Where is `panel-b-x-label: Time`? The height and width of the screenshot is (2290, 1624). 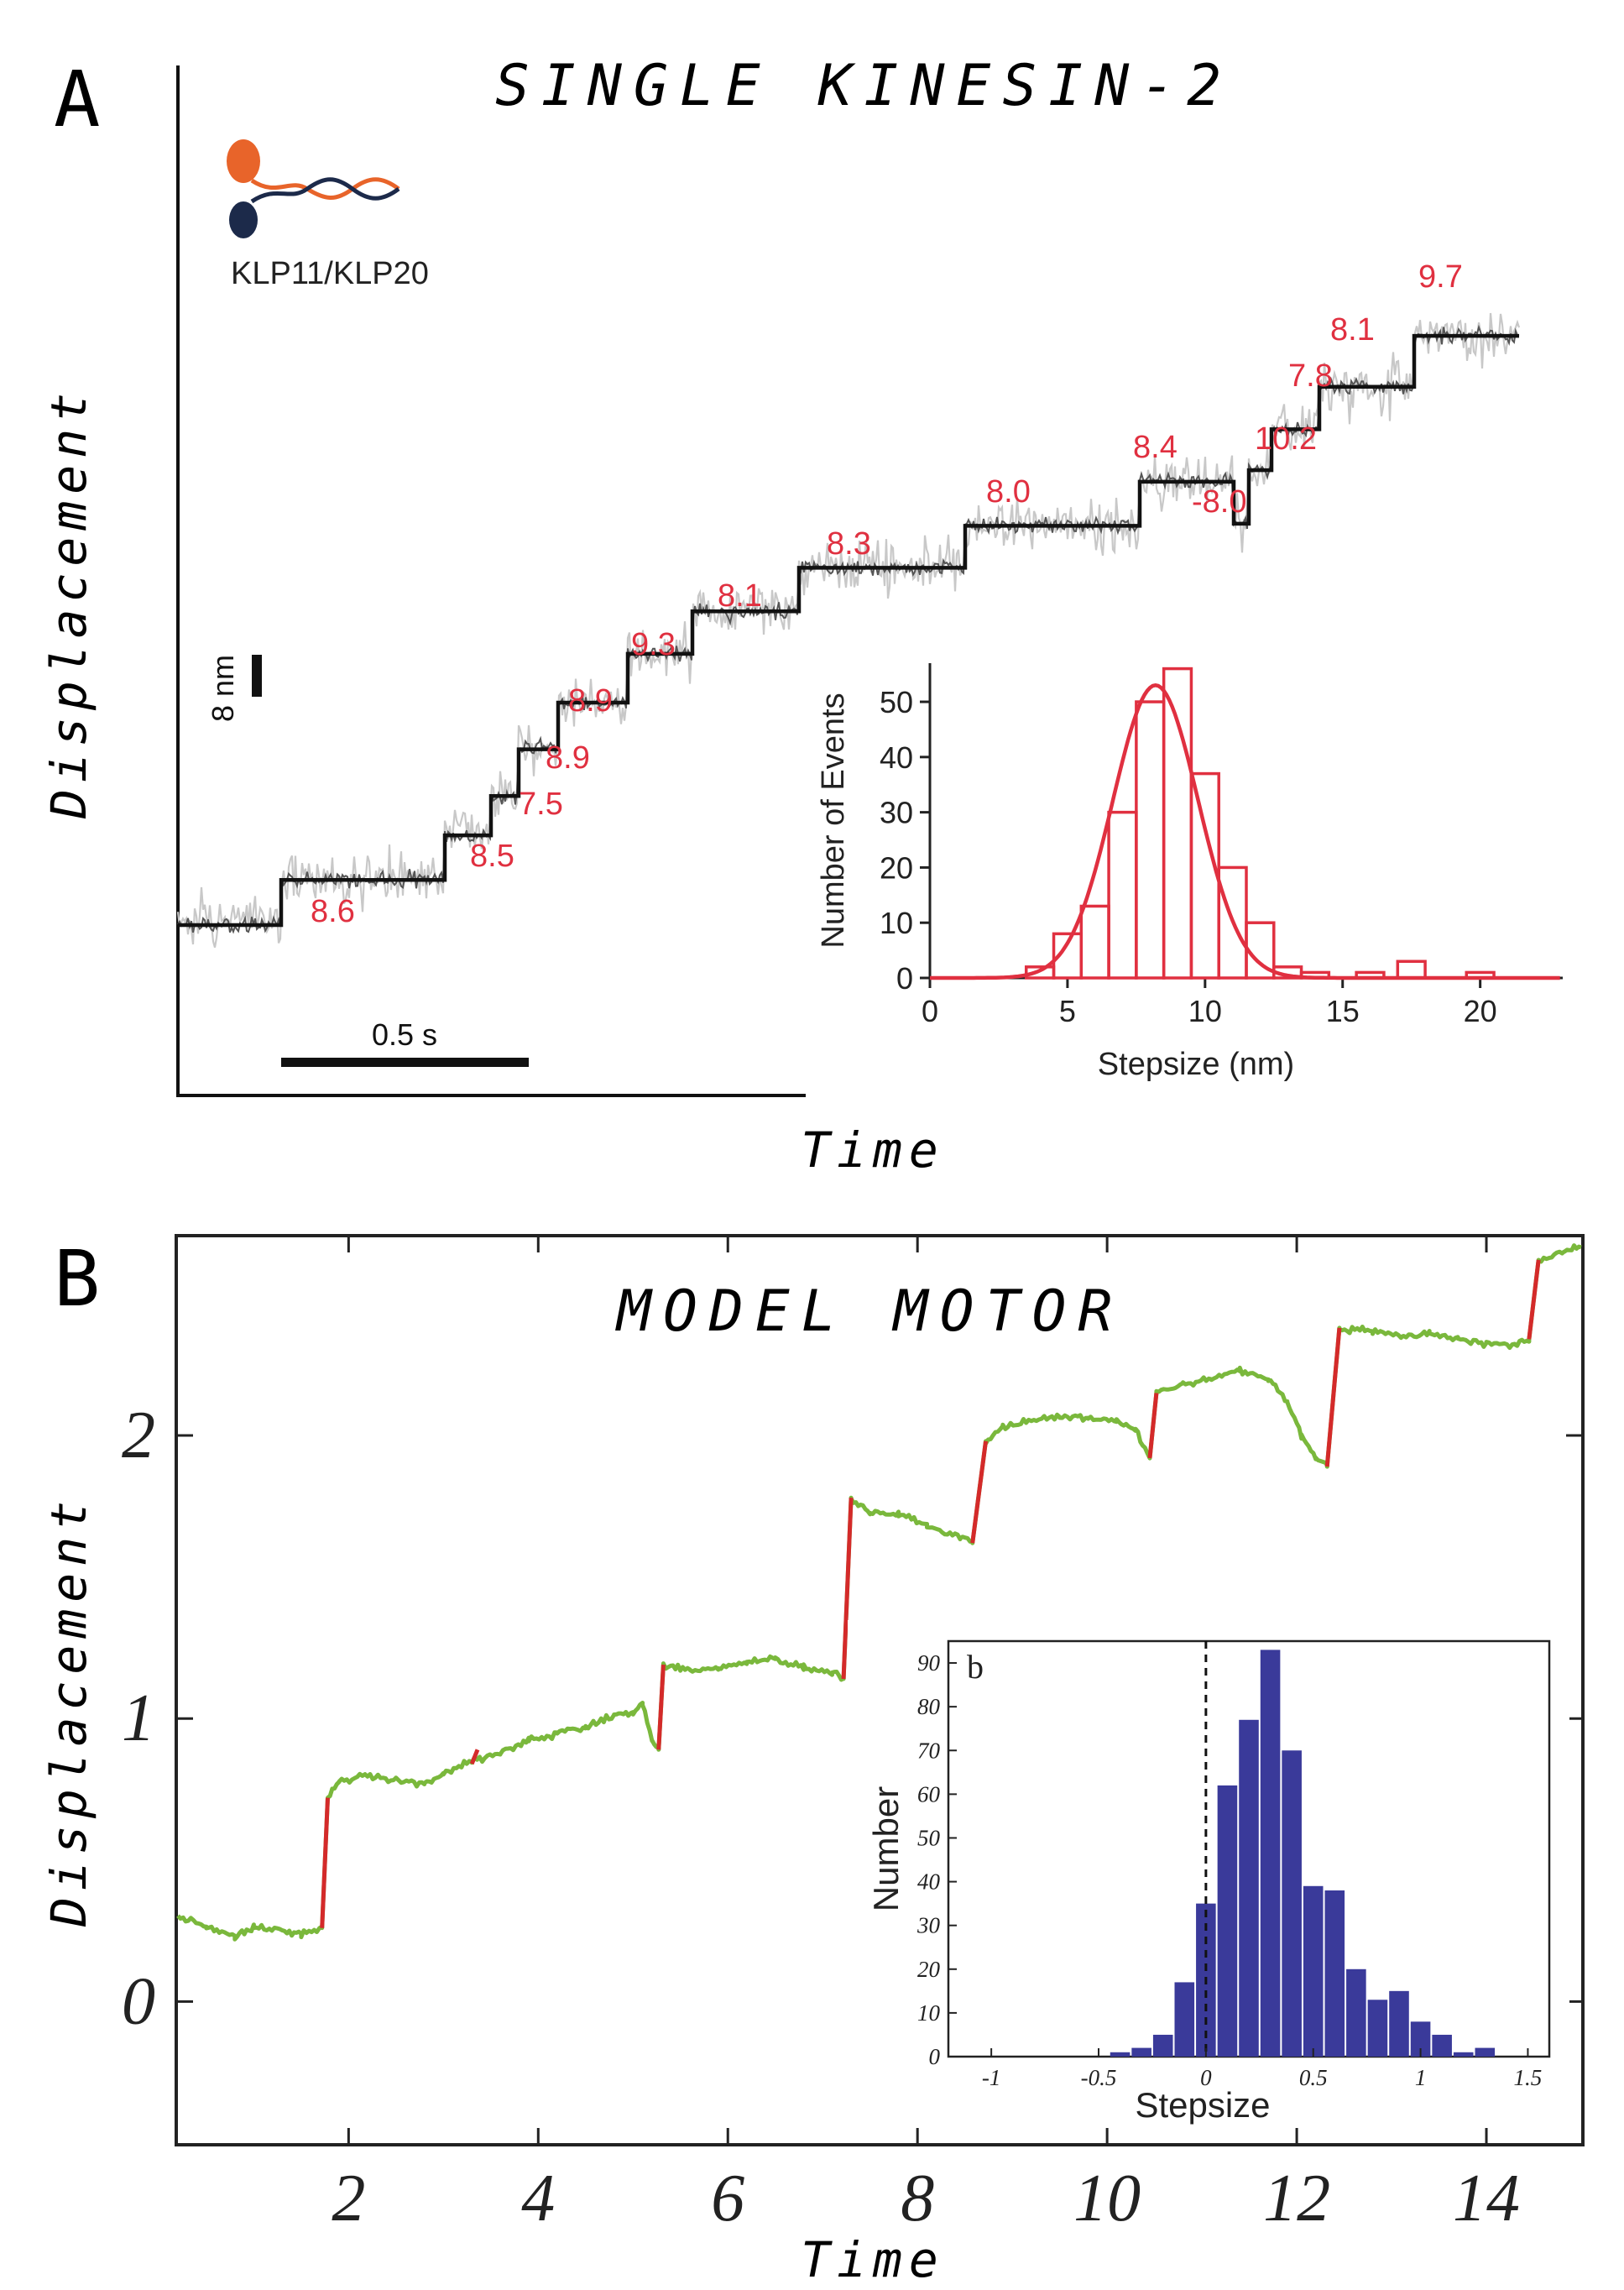 panel-b-x-label: Time is located at coordinates (873, 2259).